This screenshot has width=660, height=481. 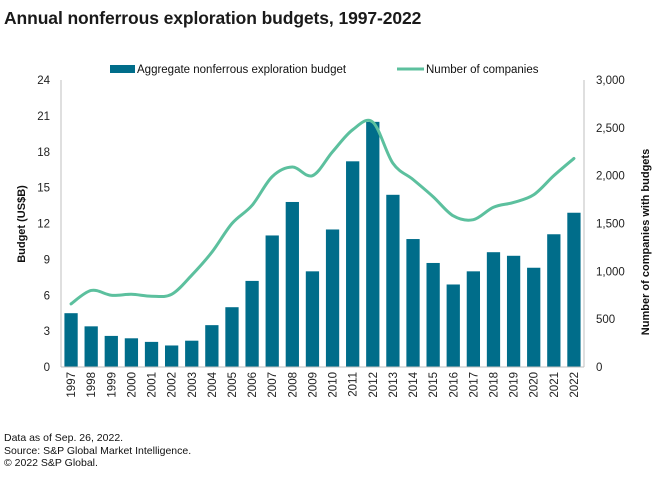 What do you see at coordinates (534, 317) in the screenshot?
I see `bar-2020` at bounding box center [534, 317].